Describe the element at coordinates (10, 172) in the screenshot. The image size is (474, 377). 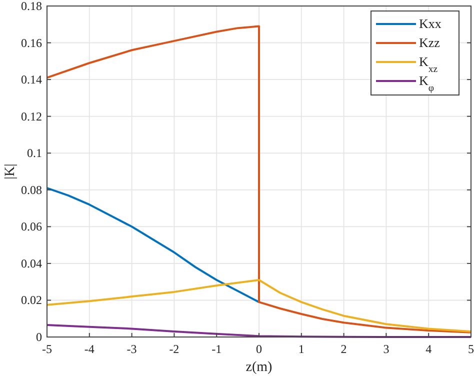
I see `y-axis-title: |K|` at that location.